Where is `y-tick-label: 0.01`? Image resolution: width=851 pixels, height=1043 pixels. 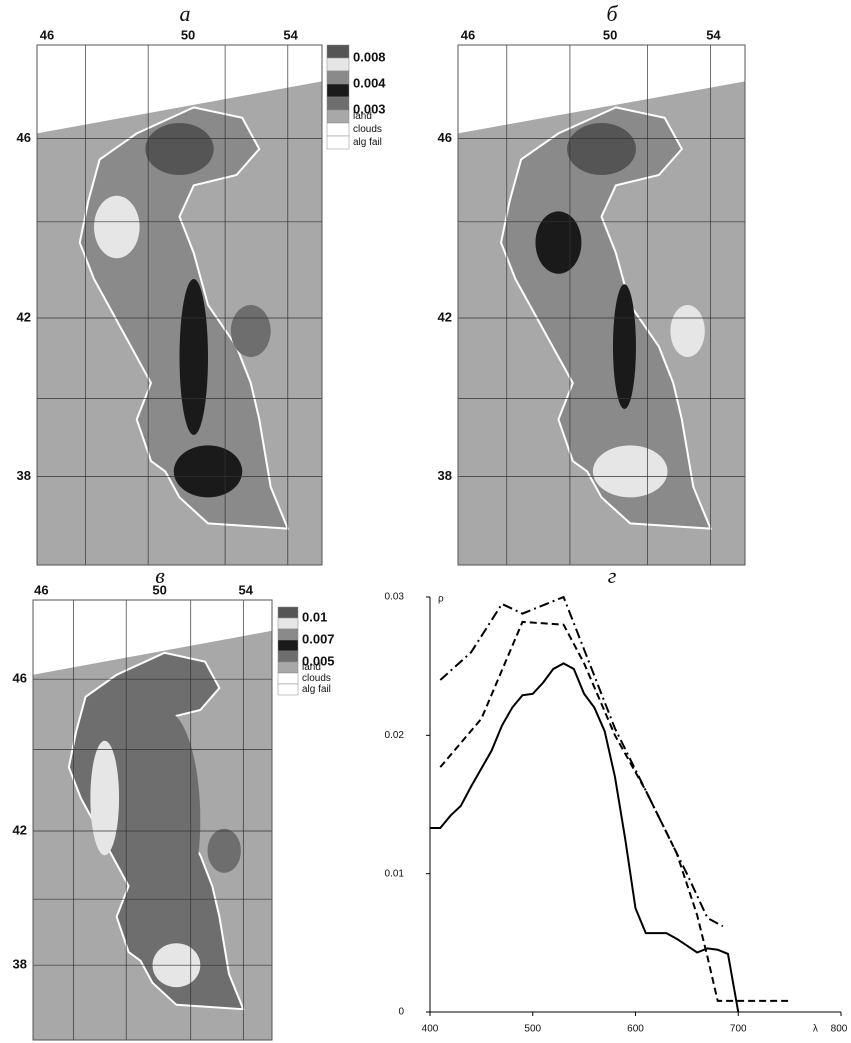
y-tick-label: 0.01 is located at coordinates (395, 873).